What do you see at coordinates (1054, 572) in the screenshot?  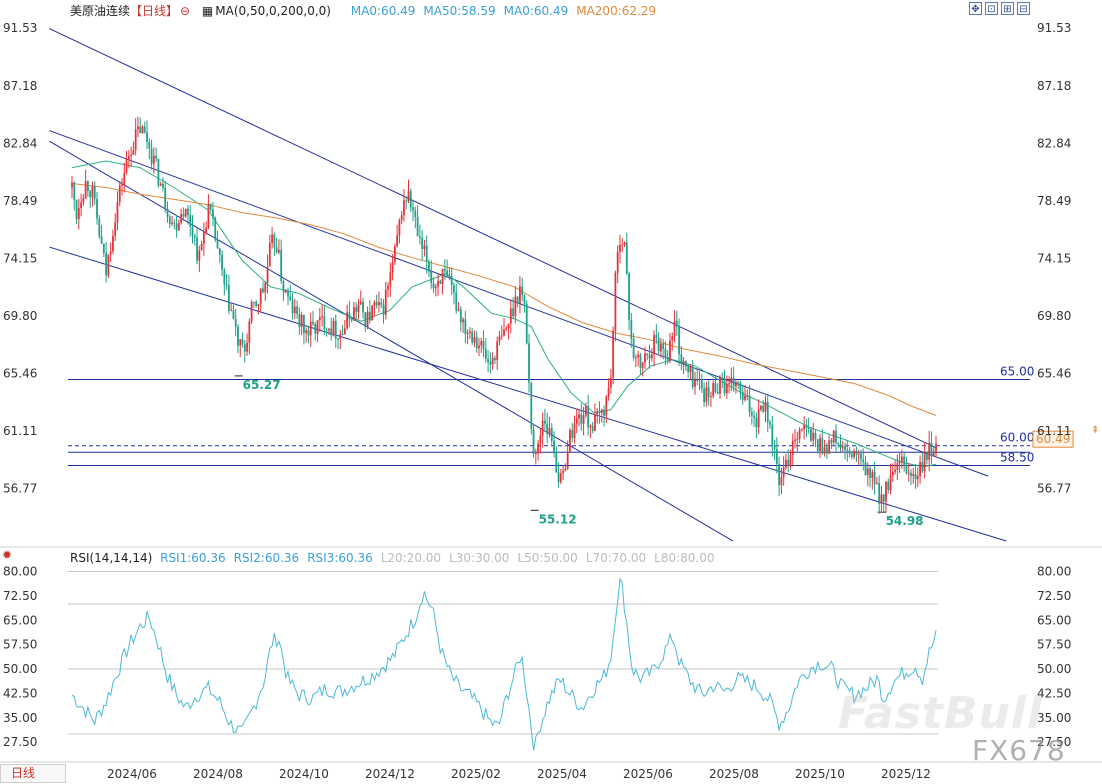 I see `rsi-tick-right-0: 80.00` at bounding box center [1054, 572].